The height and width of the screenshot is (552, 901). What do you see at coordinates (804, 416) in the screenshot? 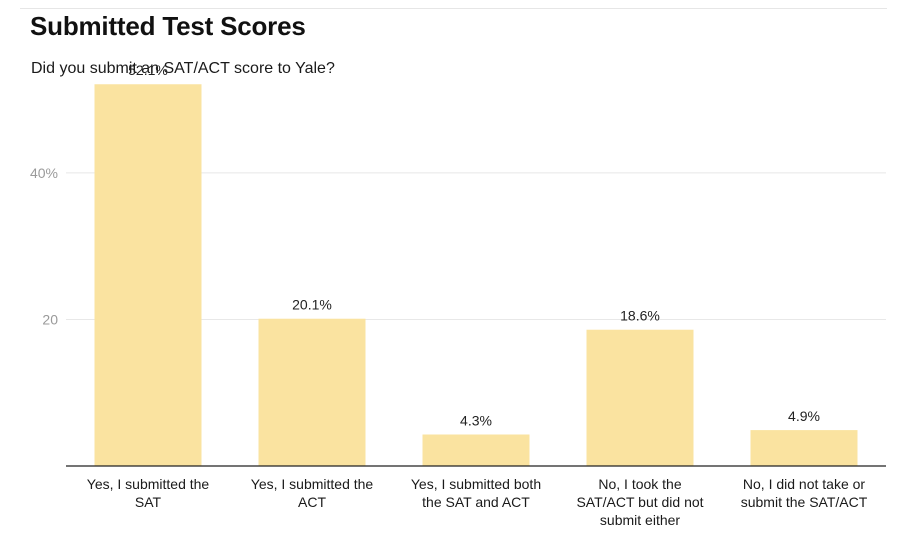
I see `data-label: 4.9%` at bounding box center [804, 416].